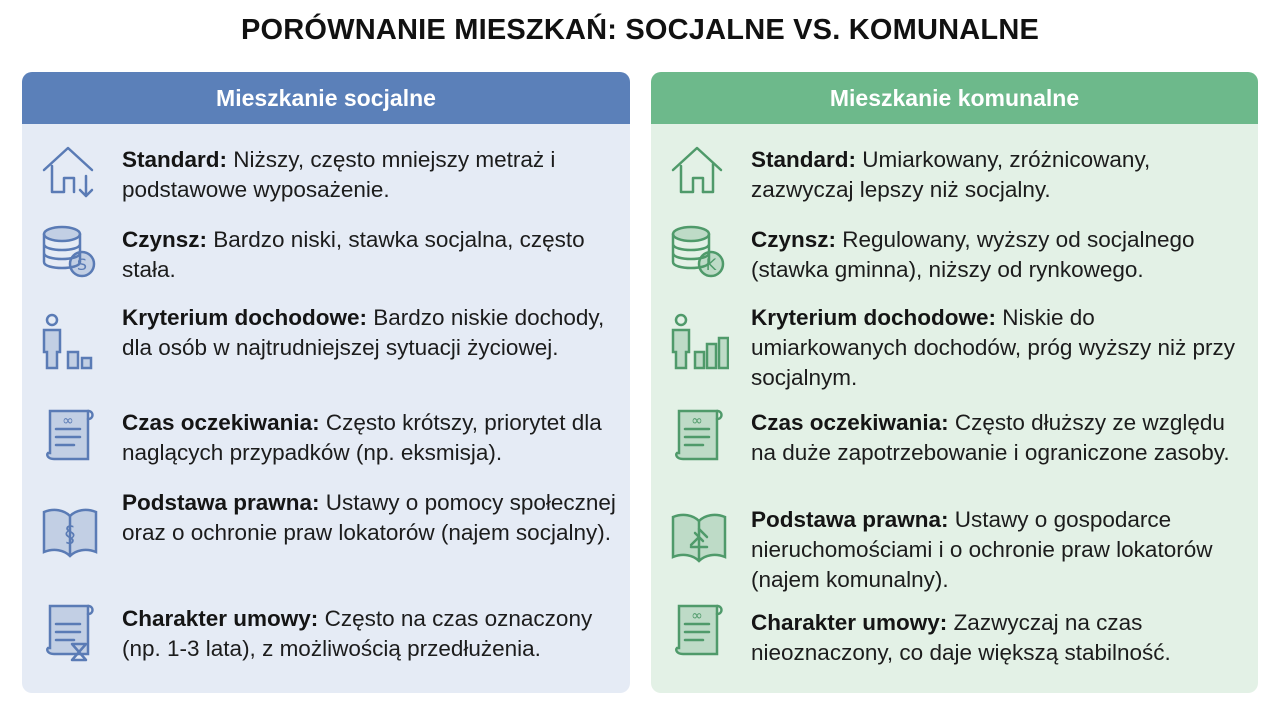 The width and height of the screenshot is (1280, 714). I want to click on person-low-bars-icon, so click(69, 343).